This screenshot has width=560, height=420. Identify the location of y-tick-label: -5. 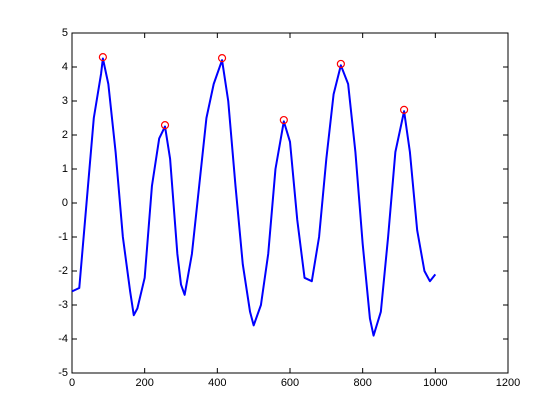
(63, 373).